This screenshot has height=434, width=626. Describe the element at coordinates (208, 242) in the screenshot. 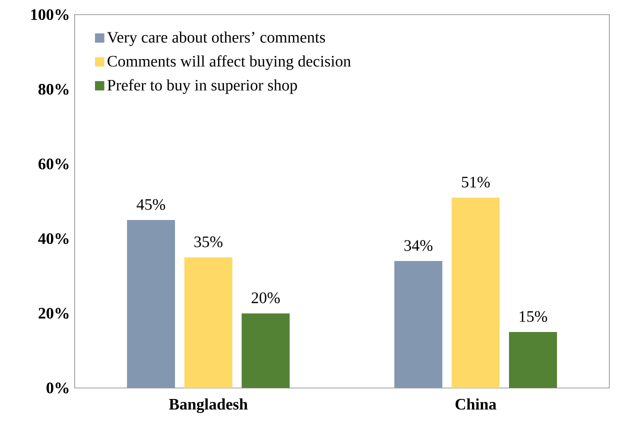

I see `data-label: 35%` at that location.